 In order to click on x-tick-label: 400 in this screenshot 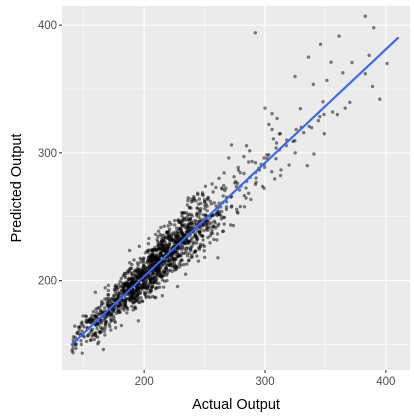, I will do `click(385, 382)`.